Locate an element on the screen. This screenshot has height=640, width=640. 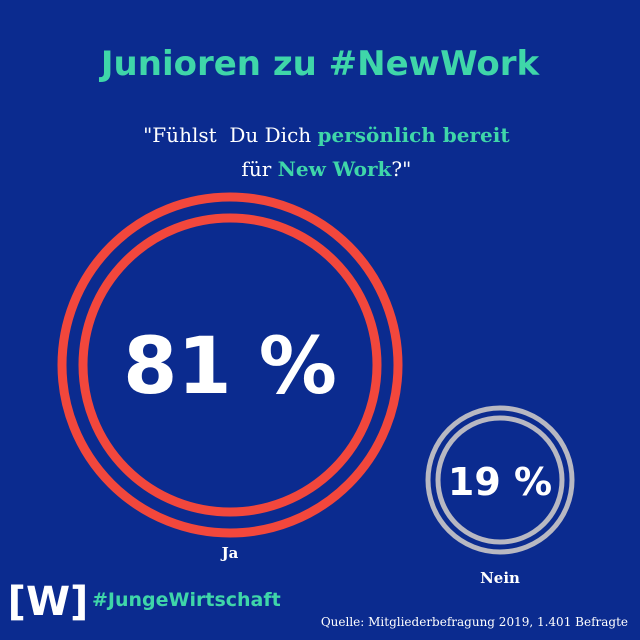
result-value: 81 % is located at coordinates (230, 367).